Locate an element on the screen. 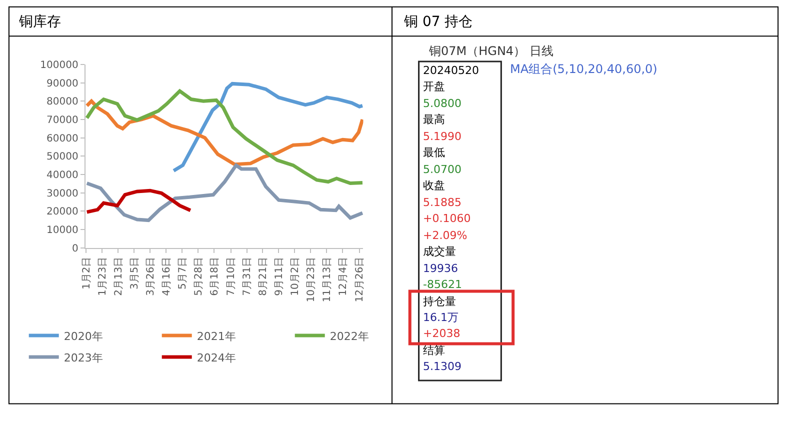  y-tick-label: 0 is located at coordinates (75, 248).